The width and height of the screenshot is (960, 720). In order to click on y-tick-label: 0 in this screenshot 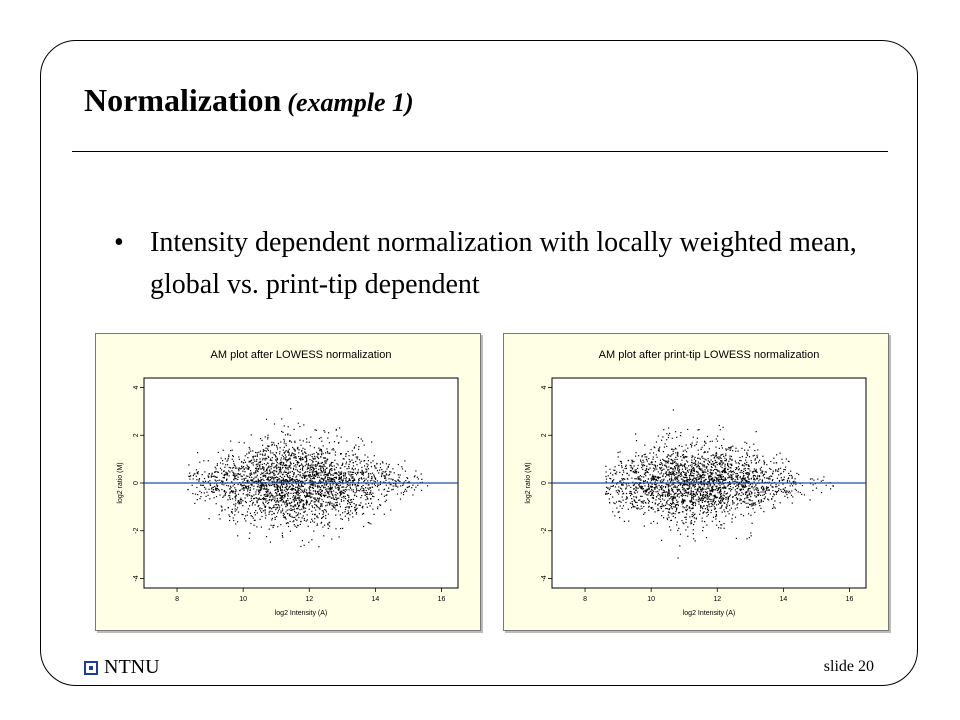, I will do `click(136, 483)`.